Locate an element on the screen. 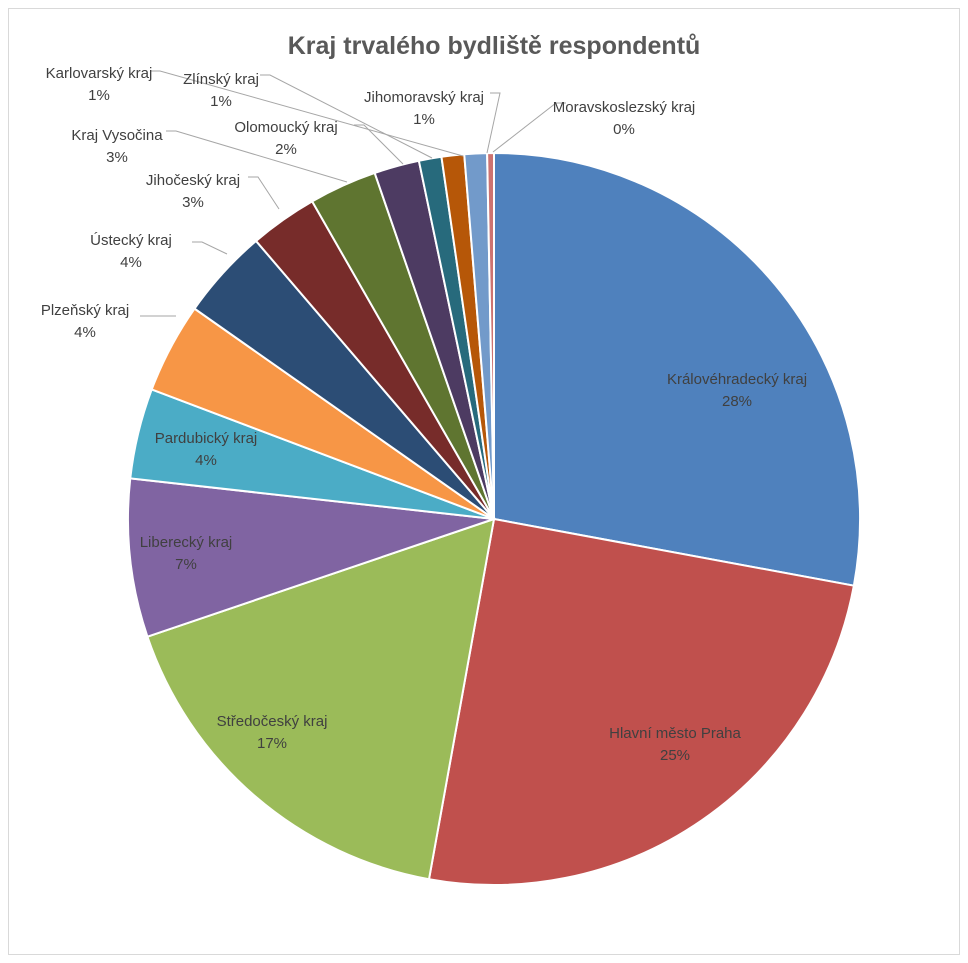  data-label-2: Hlavní město Praha 25% is located at coordinates (675, 744).